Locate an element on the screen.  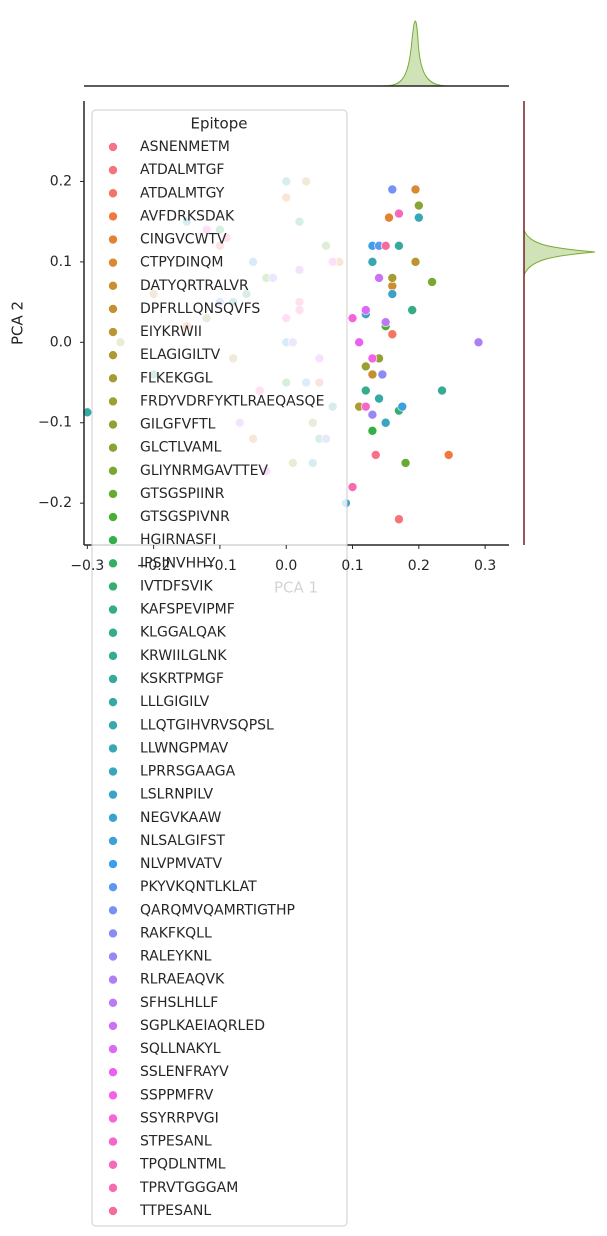
legend-label: ELAGIGILTV is located at coordinates (180, 355).